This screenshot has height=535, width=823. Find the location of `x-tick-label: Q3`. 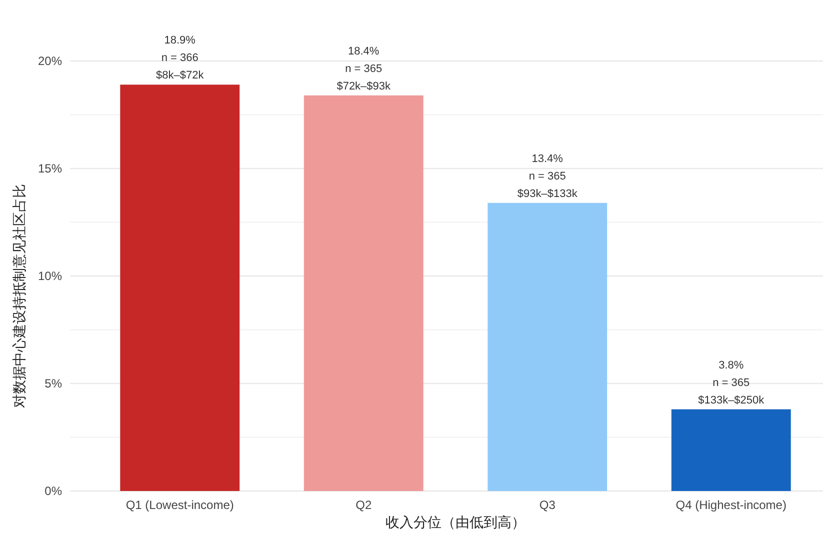

x-tick-label: Q3 is located at coordinates (547, 505).